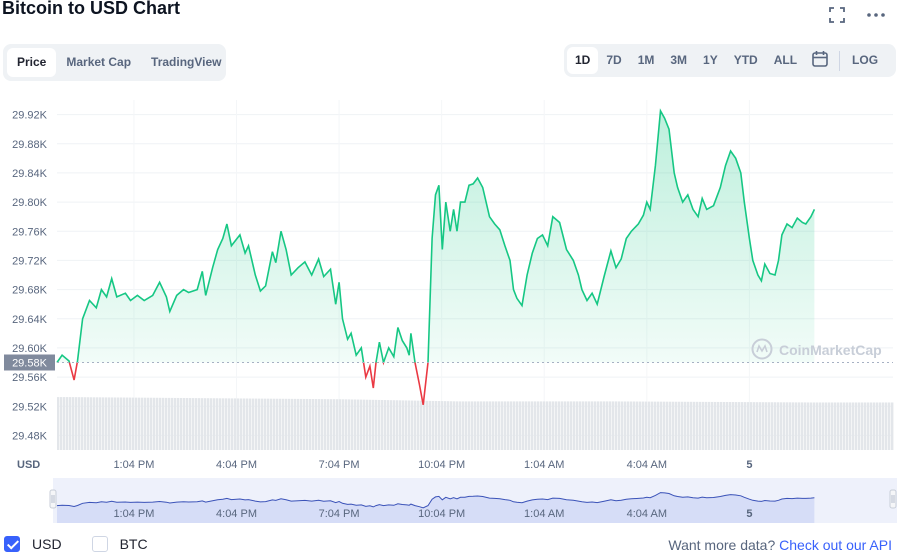  I want to click on usd-checkbox, so click(12, 544).